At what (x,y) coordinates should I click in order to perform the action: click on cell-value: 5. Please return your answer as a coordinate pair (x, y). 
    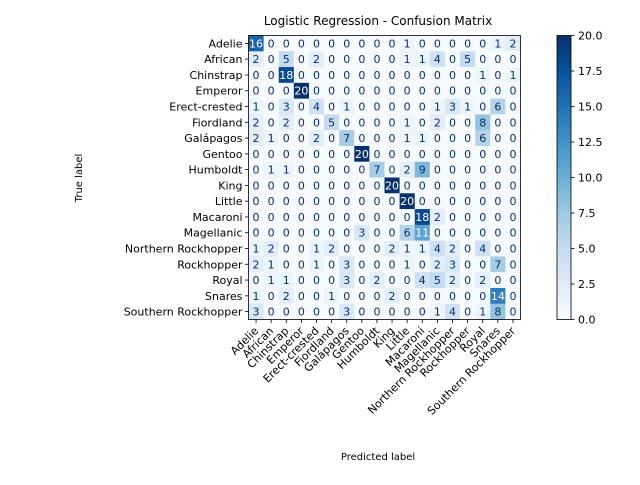
    Looking at the image, I should click on (467, 59).